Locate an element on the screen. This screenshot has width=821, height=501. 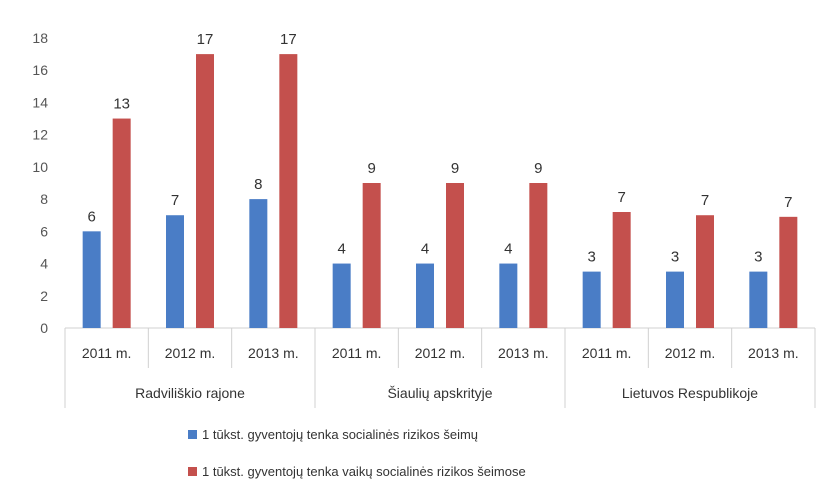
data-label: 13 is located at coordinates (121, 104).